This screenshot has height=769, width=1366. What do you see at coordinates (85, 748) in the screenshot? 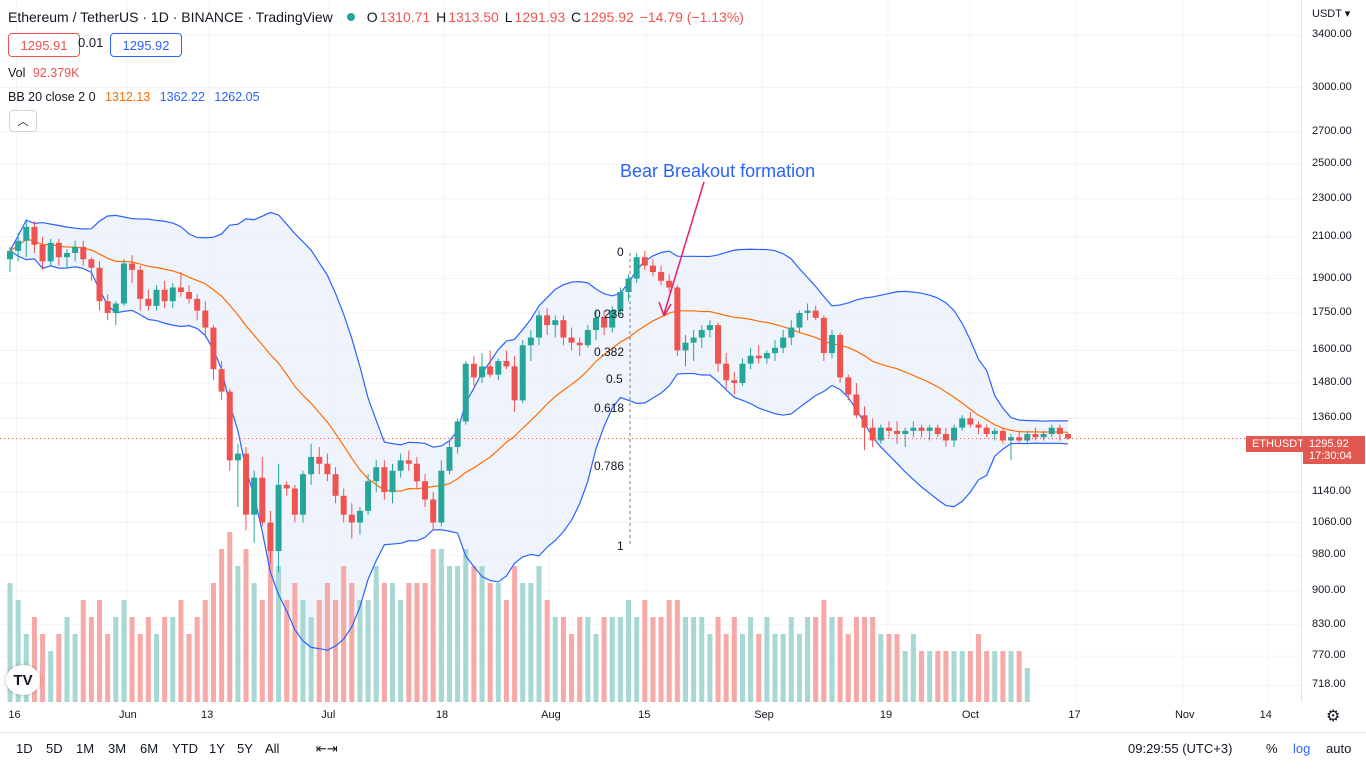
I see `timeframe-1m-button: 1M` at bounding box center [85, 748].